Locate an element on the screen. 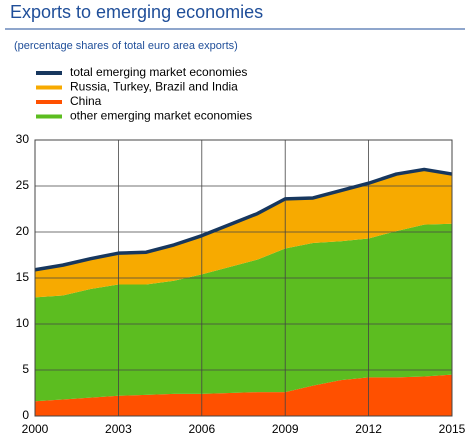  x-tick-label: 2012 is located at coordinates (368, 429).